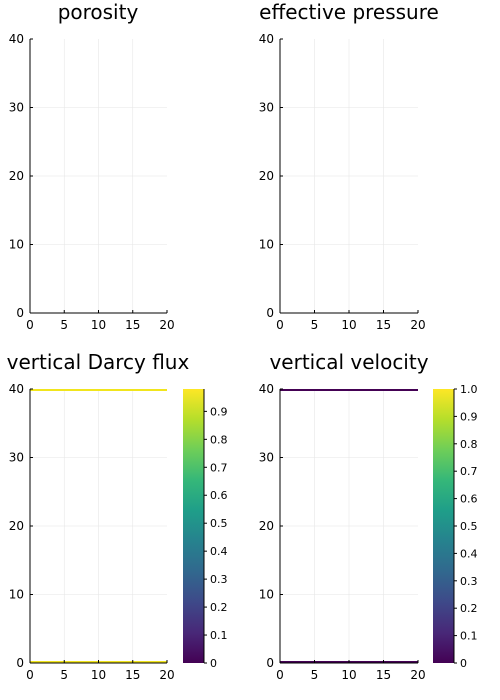  Describe the element at coordinates (455, 526) in the screenshot. I see `colorbar: 0 0.1 0.2 0.3 0.4 0.5 0.6 0.7 0.8 0.9 1.0` at that location.